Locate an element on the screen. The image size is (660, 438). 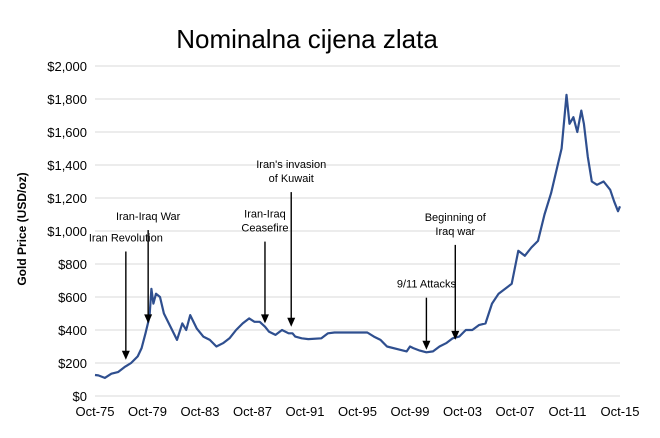
annotation: Iran-Iraq Ceasefire is located at coordinates (265, 266).